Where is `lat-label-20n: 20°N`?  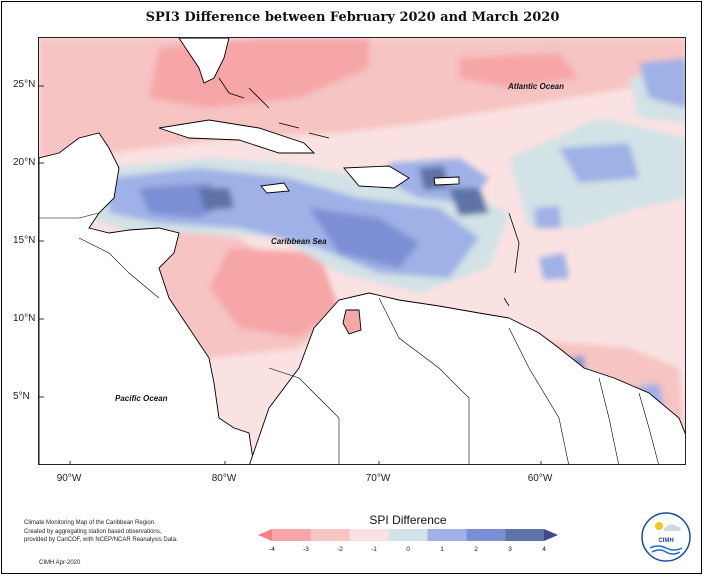 lat-label-20n: 20°N is located at coordinates (24, 162).